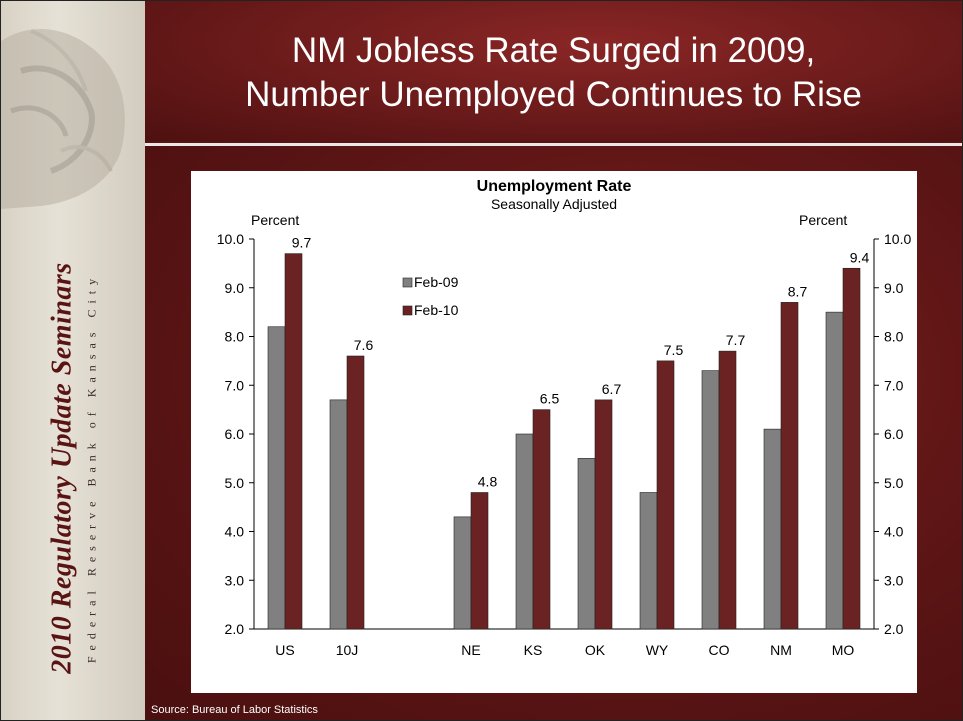  What do you see at coordinates (235, 580) in the screenshot?
I see `y-tick-label-left: 3.0` at bounding box center [235, 580].